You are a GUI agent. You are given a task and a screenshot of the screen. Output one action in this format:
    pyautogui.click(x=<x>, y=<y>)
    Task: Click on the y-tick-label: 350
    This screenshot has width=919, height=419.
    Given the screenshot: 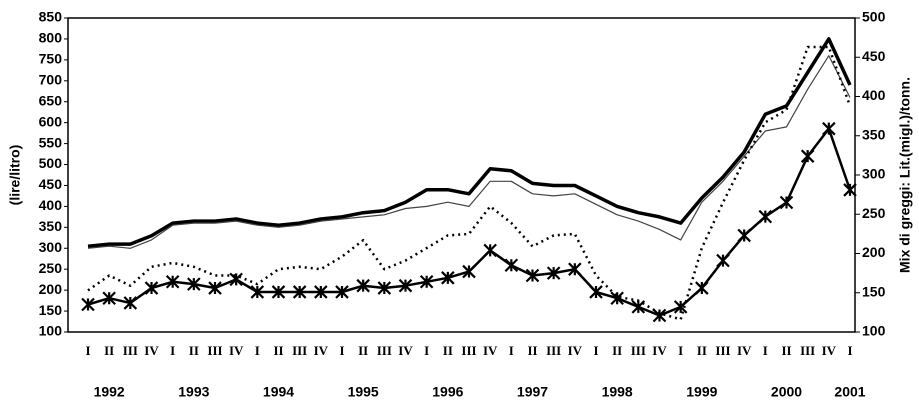 What is the action you would take?
    pyautogui.click(x=51, y=226)
    